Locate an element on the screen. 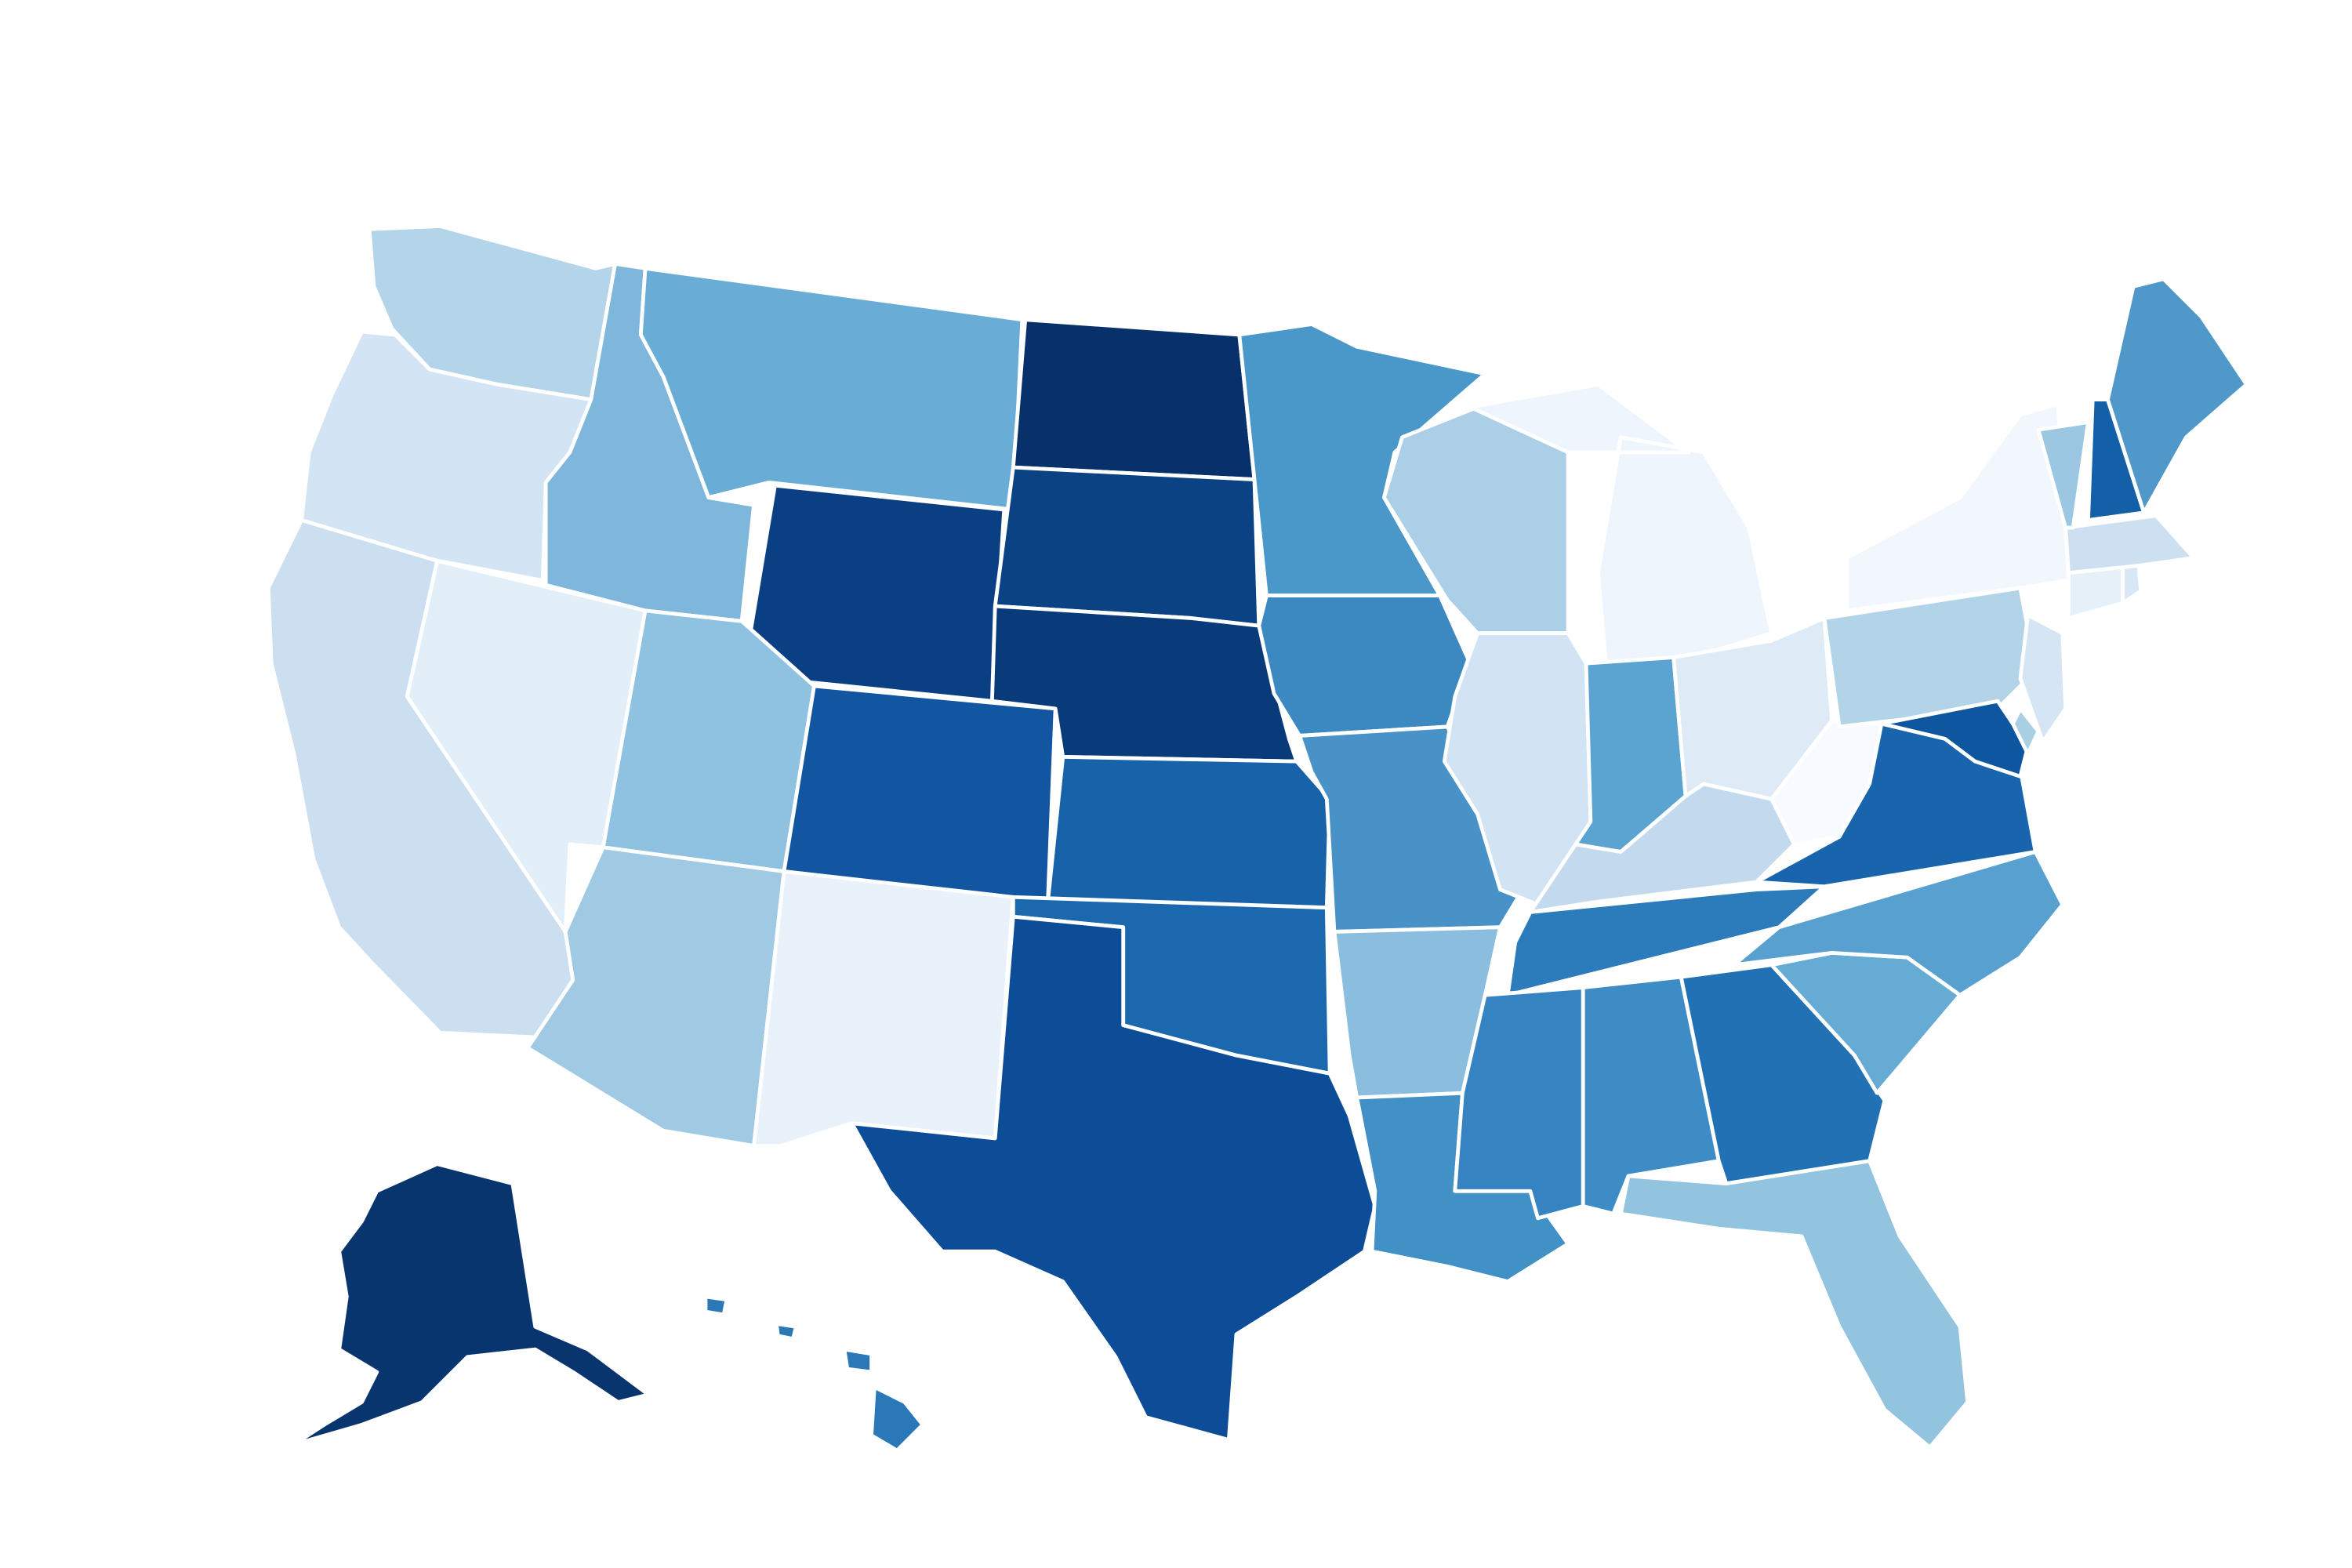 The image size is (2352, 1568). state-me is located at coordinates (2177, 396).